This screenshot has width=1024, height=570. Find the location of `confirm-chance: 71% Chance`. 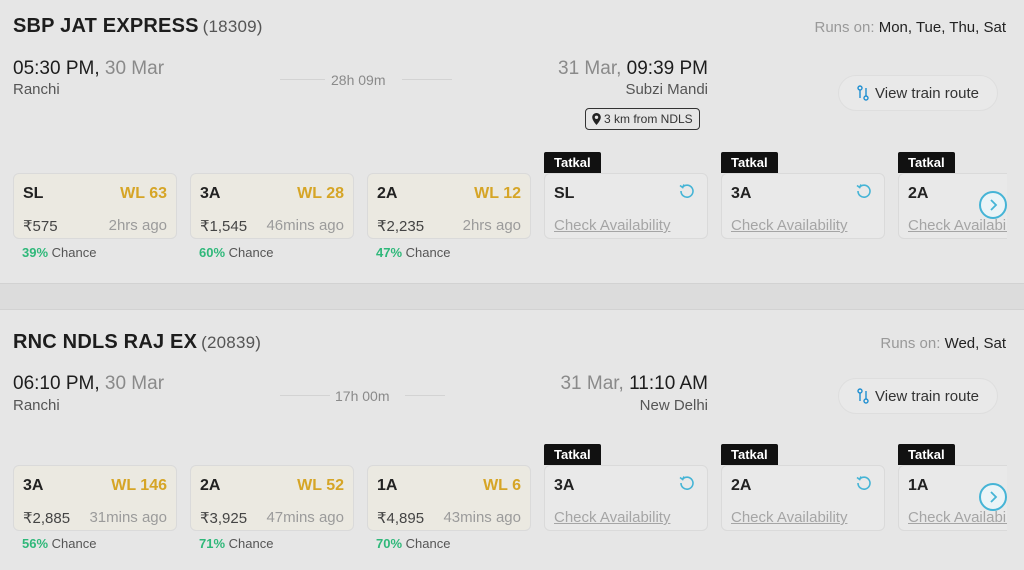

confirm-chance: 71% Chance is located at coordinates (236, 543).